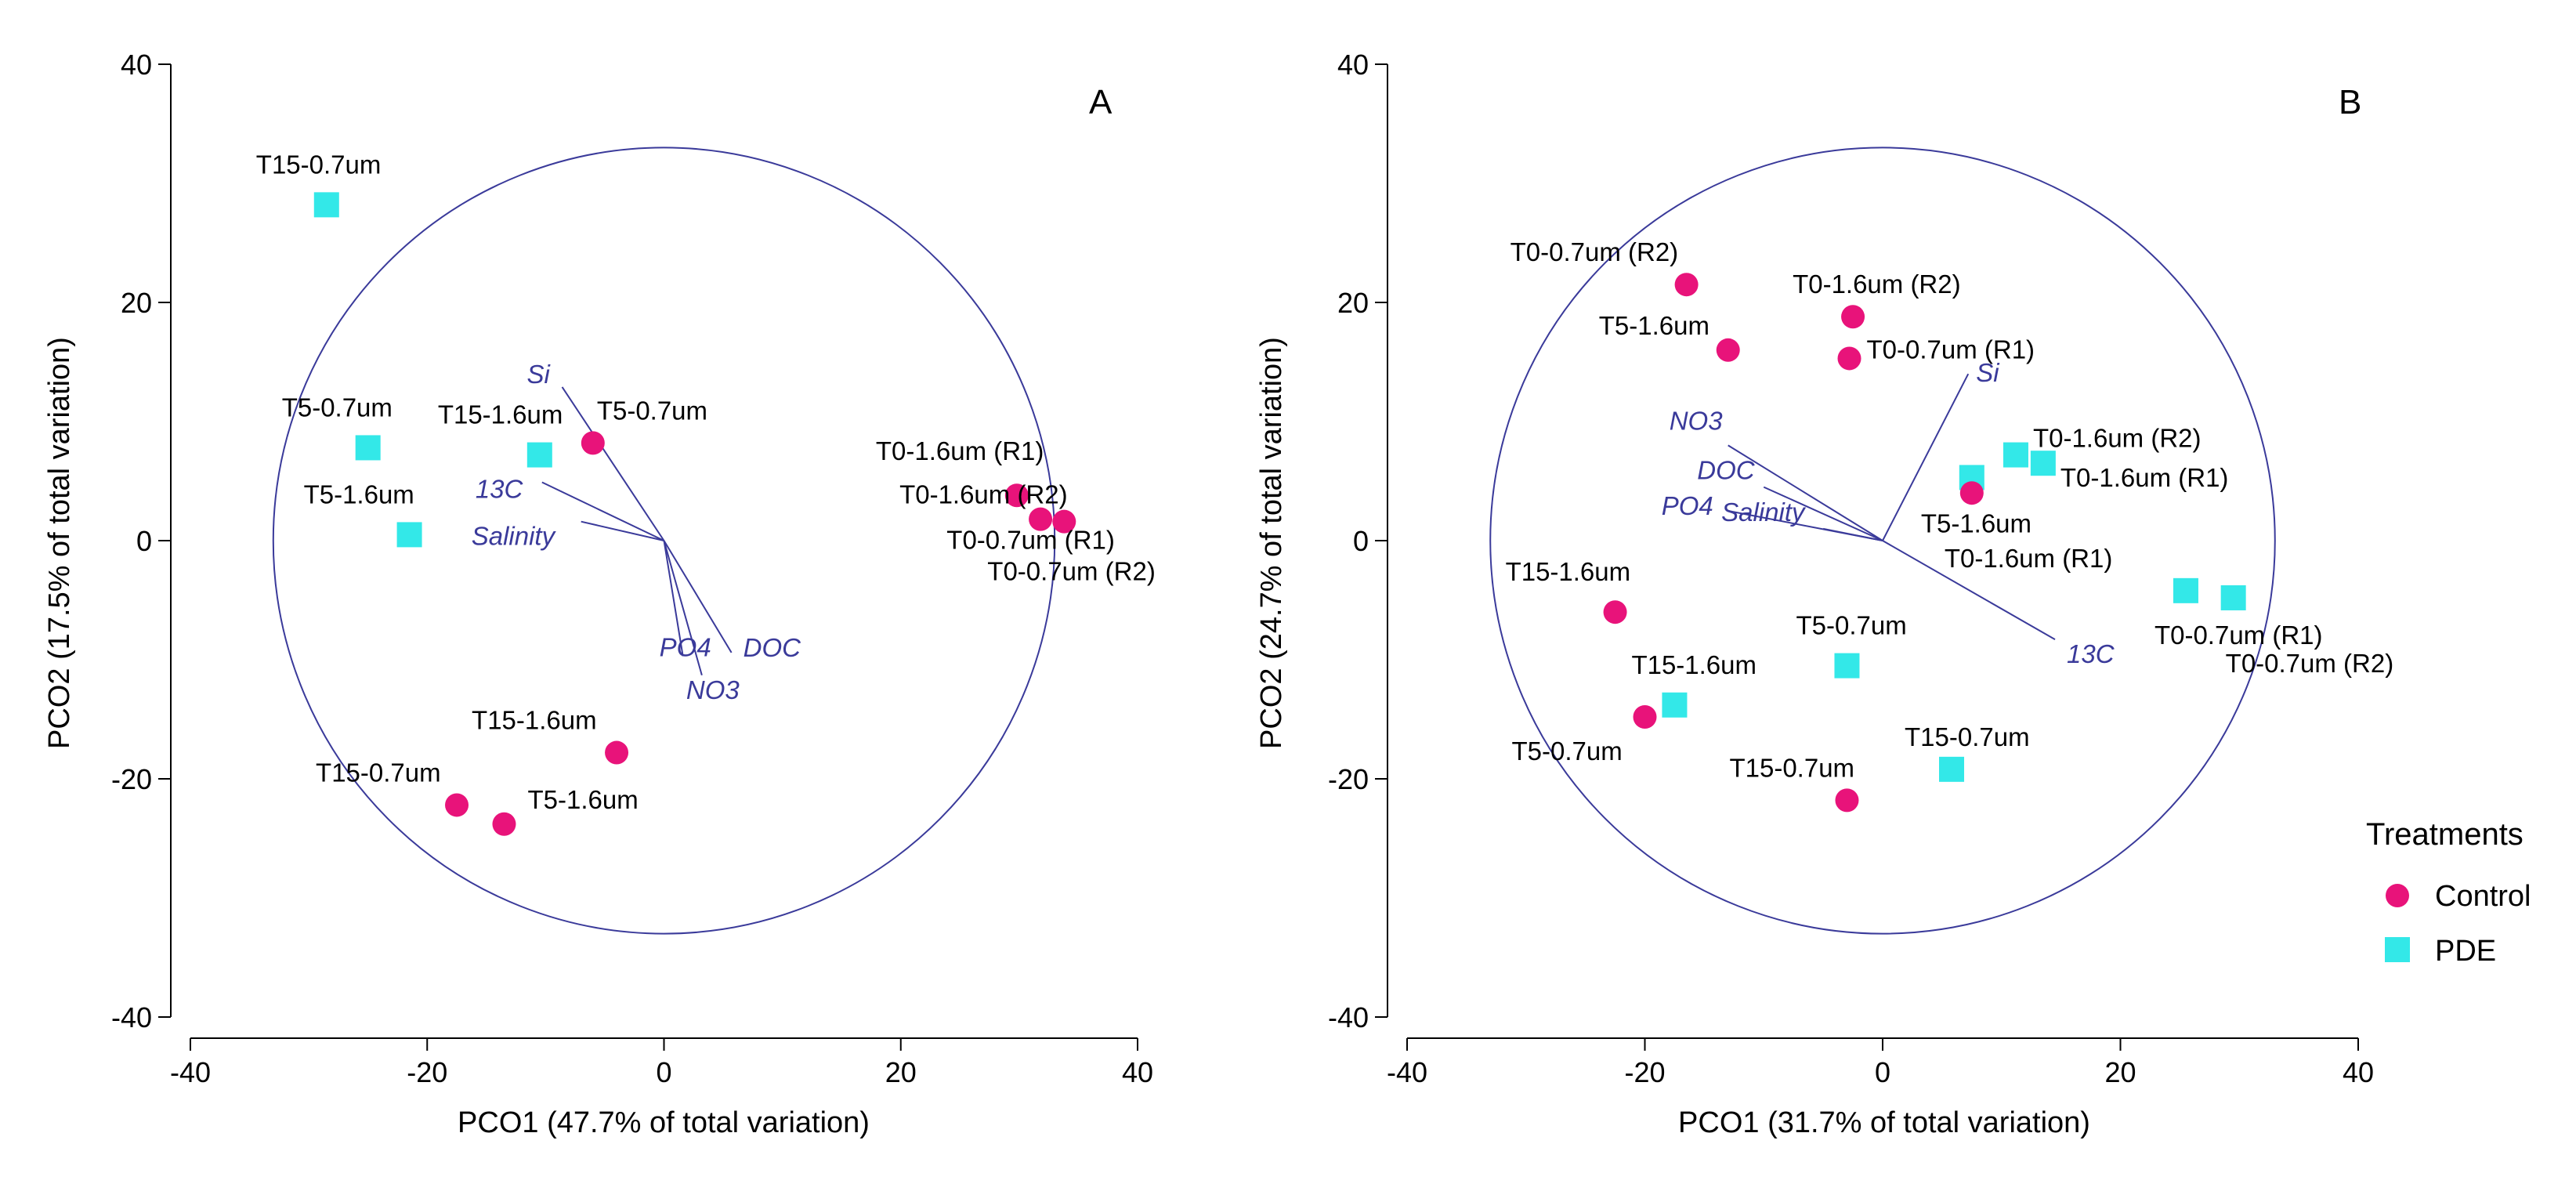 The width and height of the screenshot is (2576, 1180). I want to click on panel-a-label: A, so click(1101, 102).